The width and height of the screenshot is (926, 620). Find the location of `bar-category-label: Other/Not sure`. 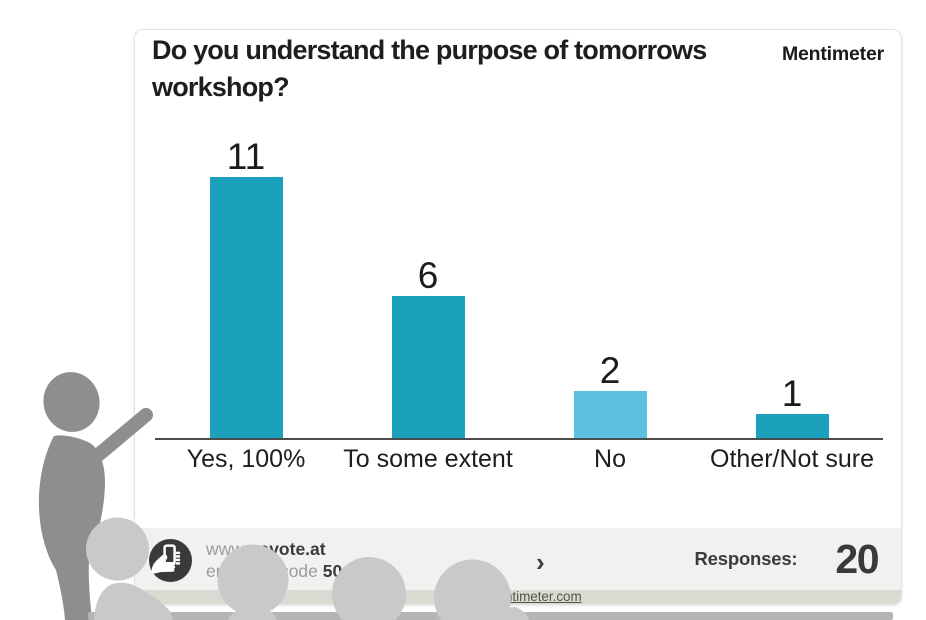

bar-category-label: Other/Not sure is located at coordinates (792, 459).